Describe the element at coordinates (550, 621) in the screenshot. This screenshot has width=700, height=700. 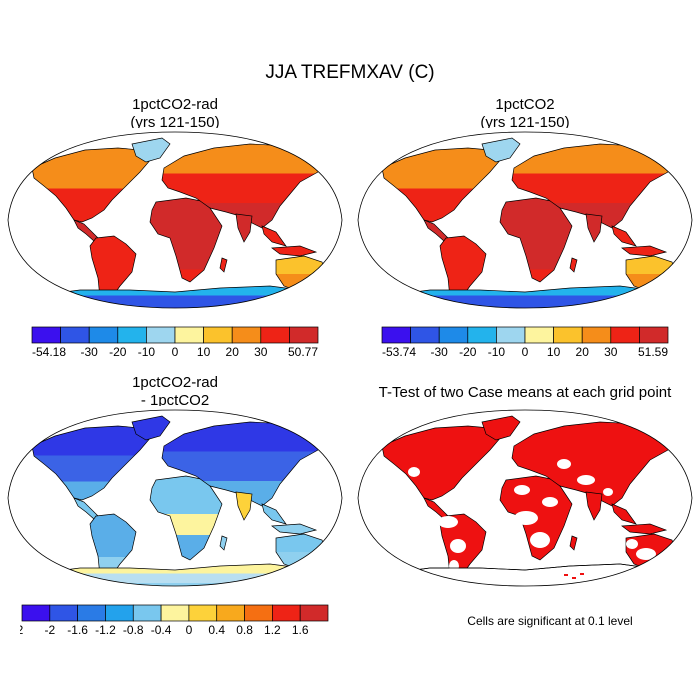
I see `ttest-note: Cells are significant at 0.1 level` at that location.